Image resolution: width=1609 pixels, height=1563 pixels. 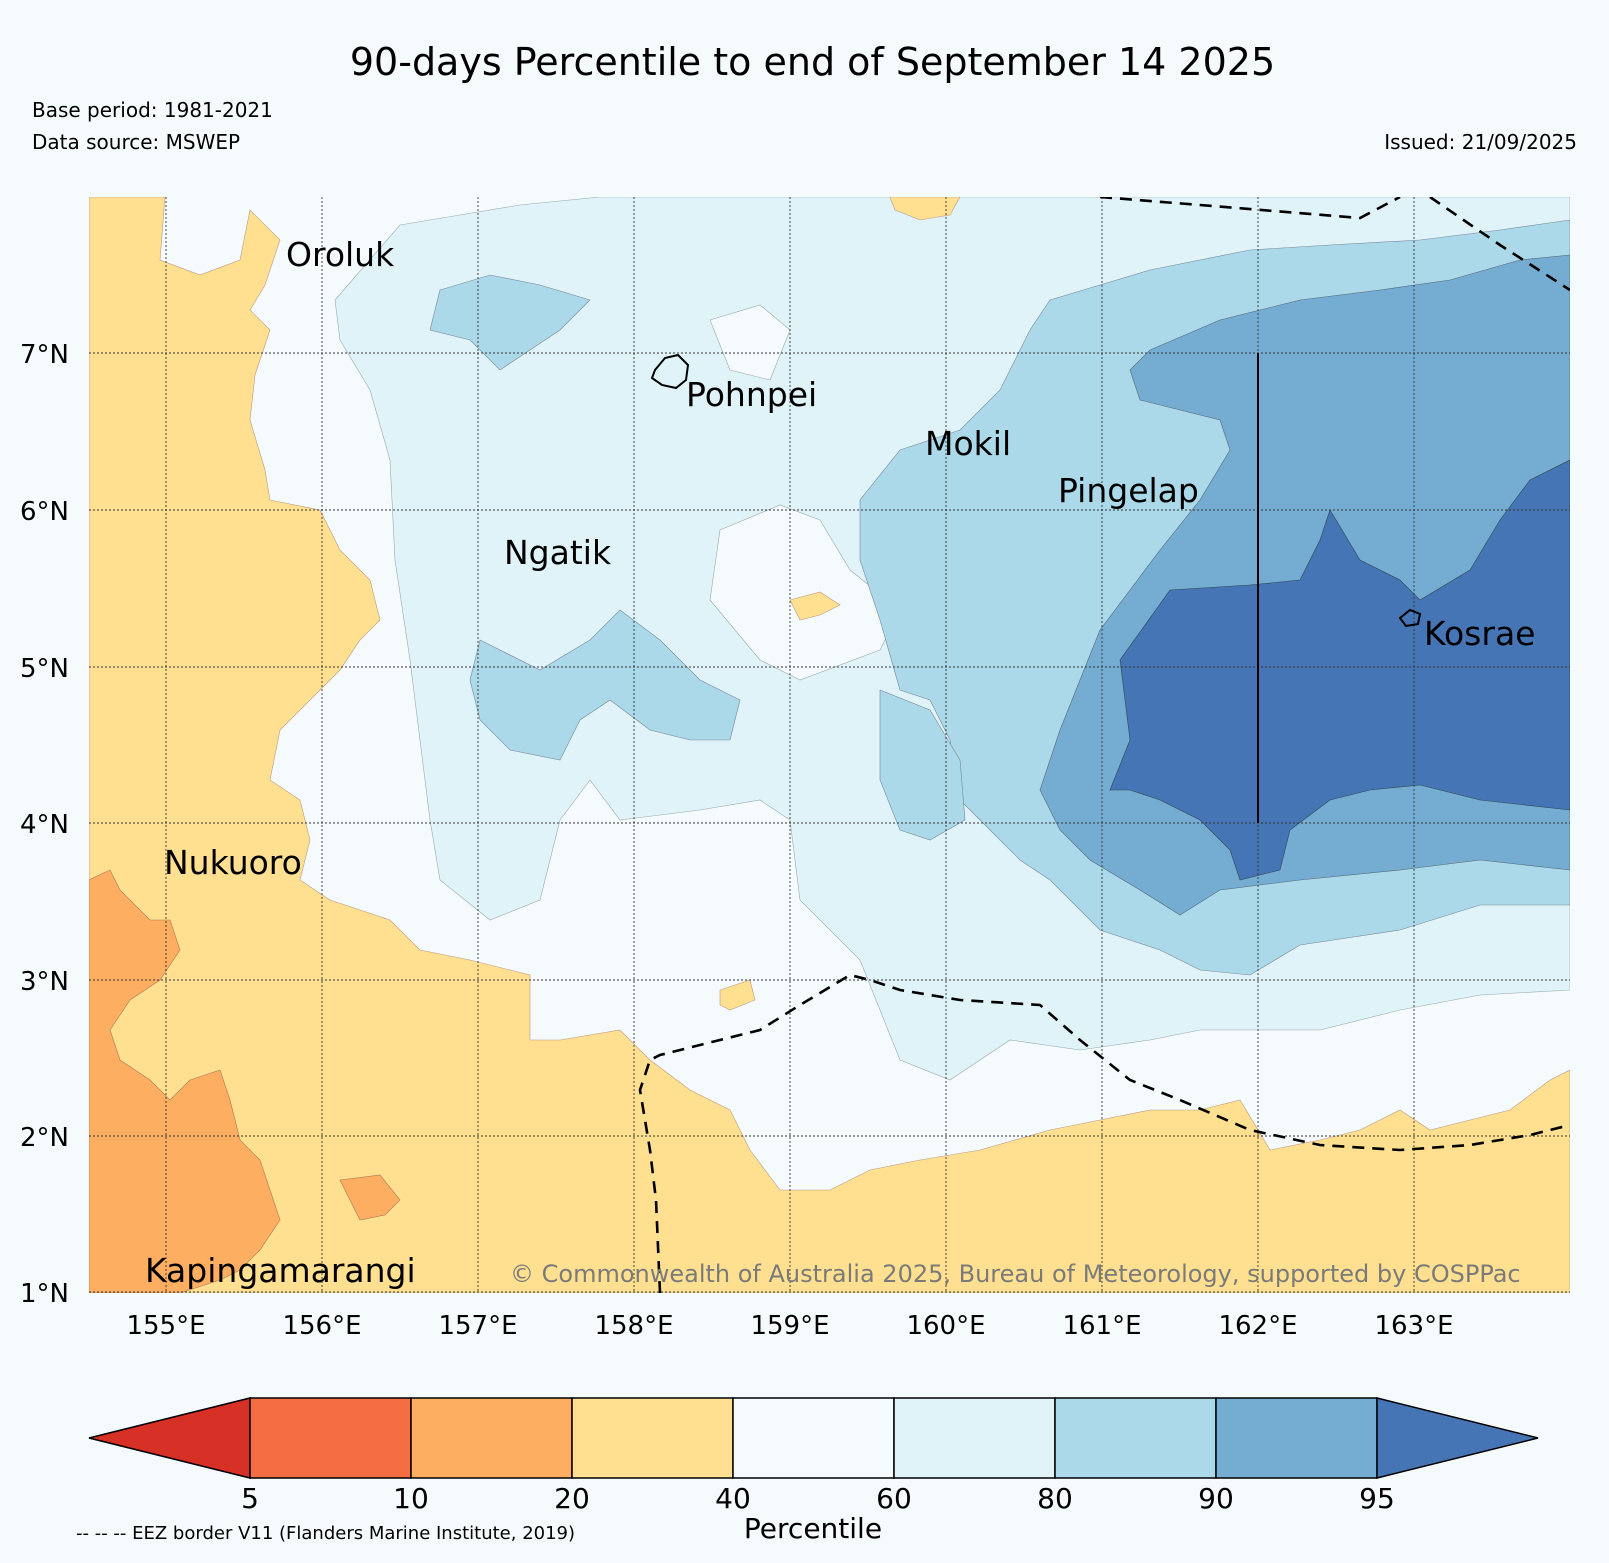 What do you see at coordinates (1216, 1498) in the screenshot?
I see `colorbar-tick: 90` at bounding box center [1216, 1498].